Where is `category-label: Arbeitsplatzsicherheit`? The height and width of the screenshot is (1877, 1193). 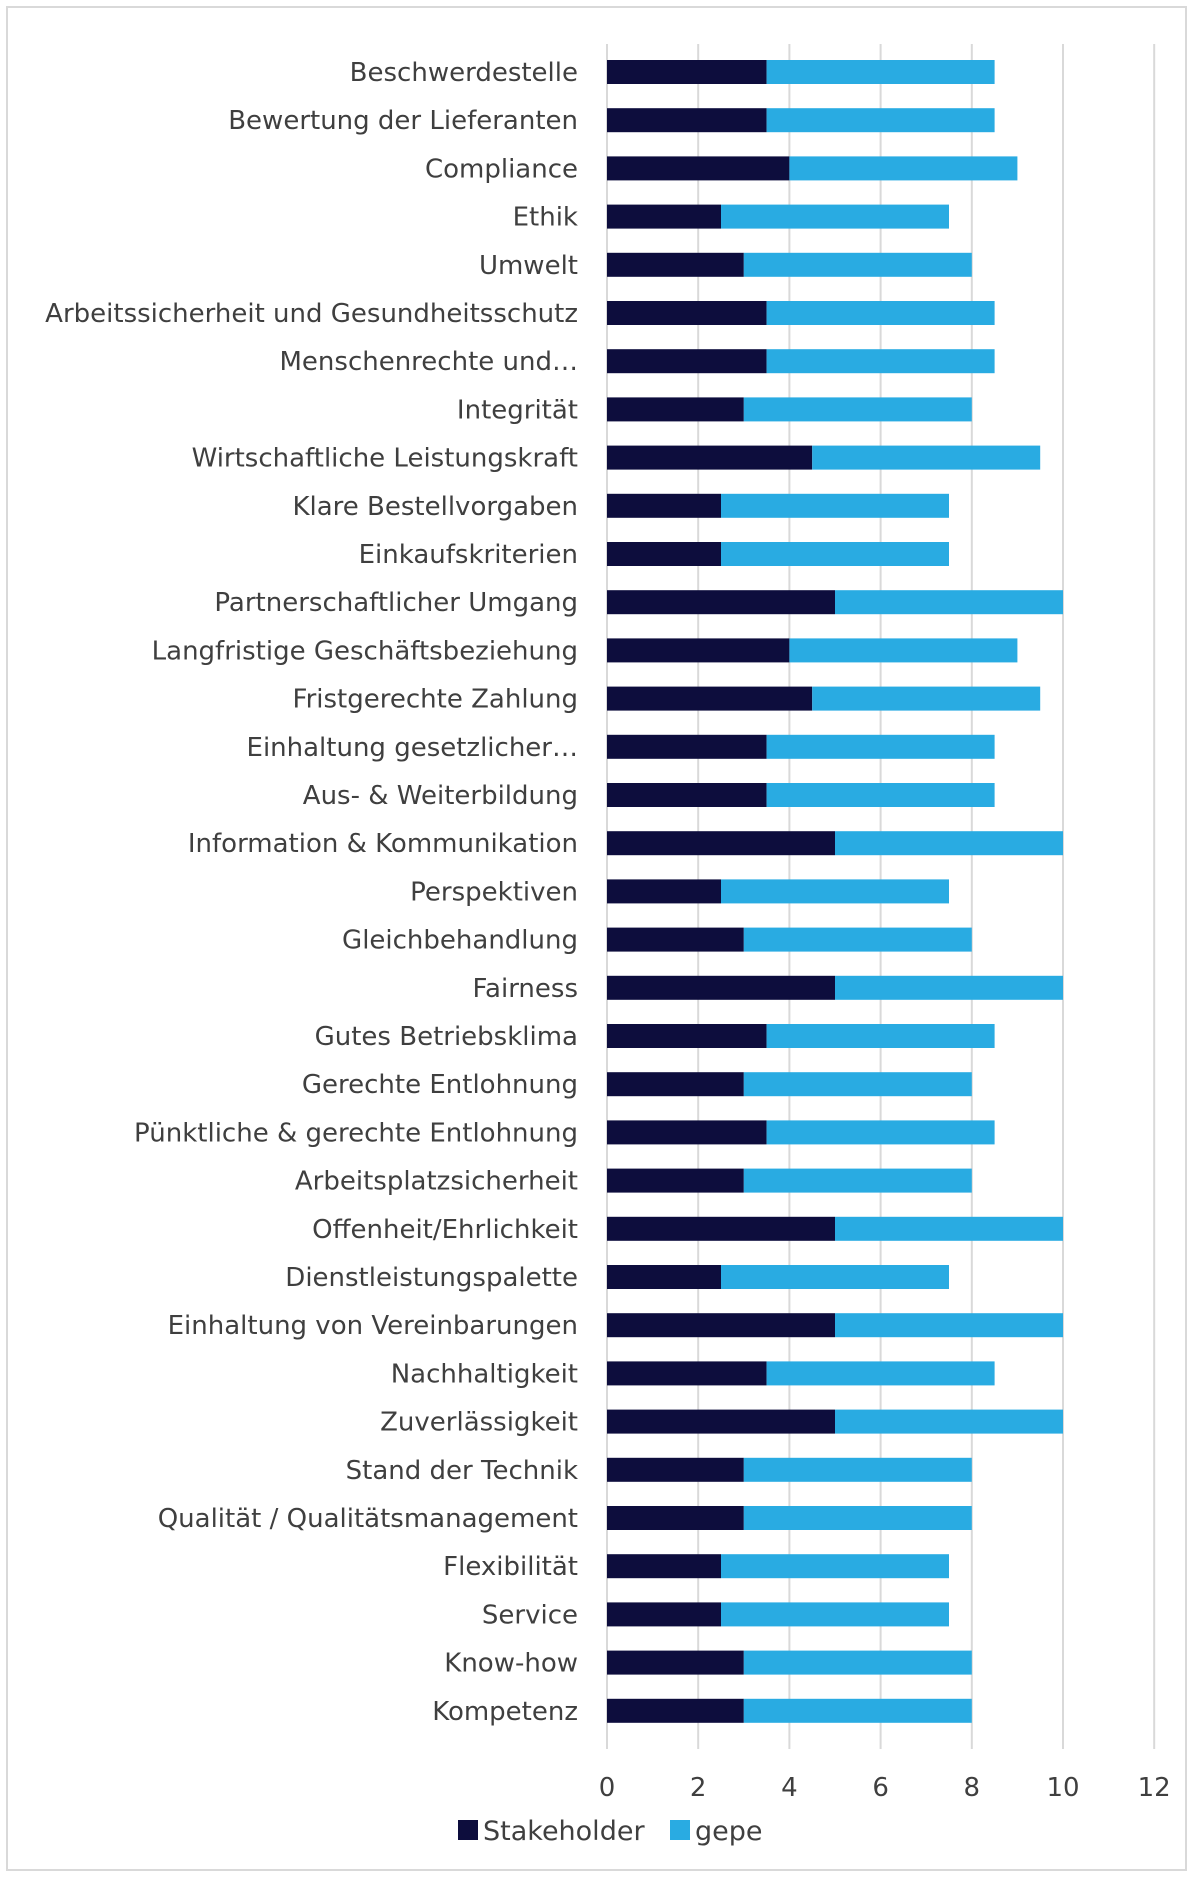
category-label: Arbeitsplatzsicherheit is located at coordinates (436, 1182).